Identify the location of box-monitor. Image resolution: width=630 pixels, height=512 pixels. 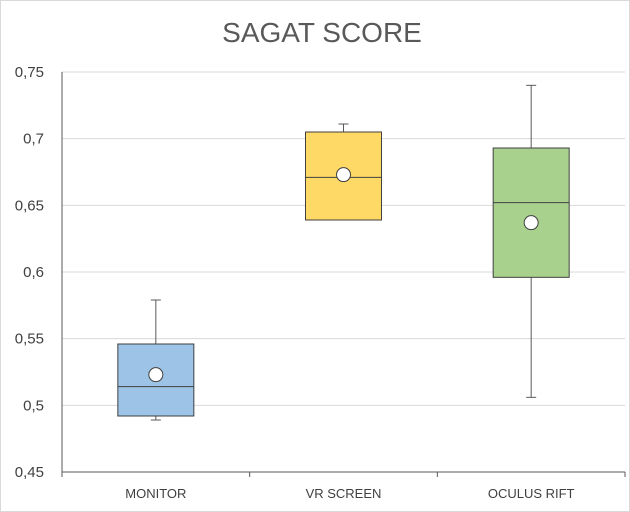
(156, 360).